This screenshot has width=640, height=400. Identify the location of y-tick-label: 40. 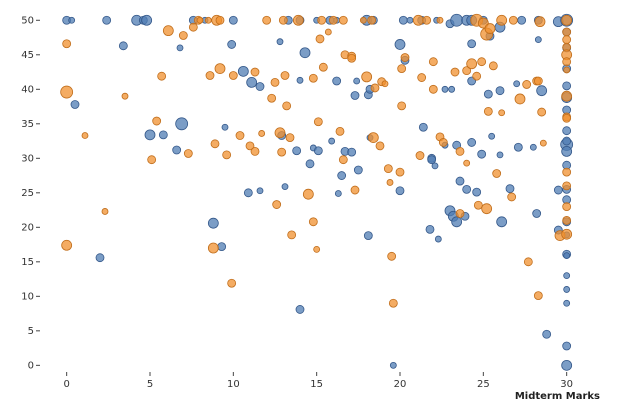
(27, 89).